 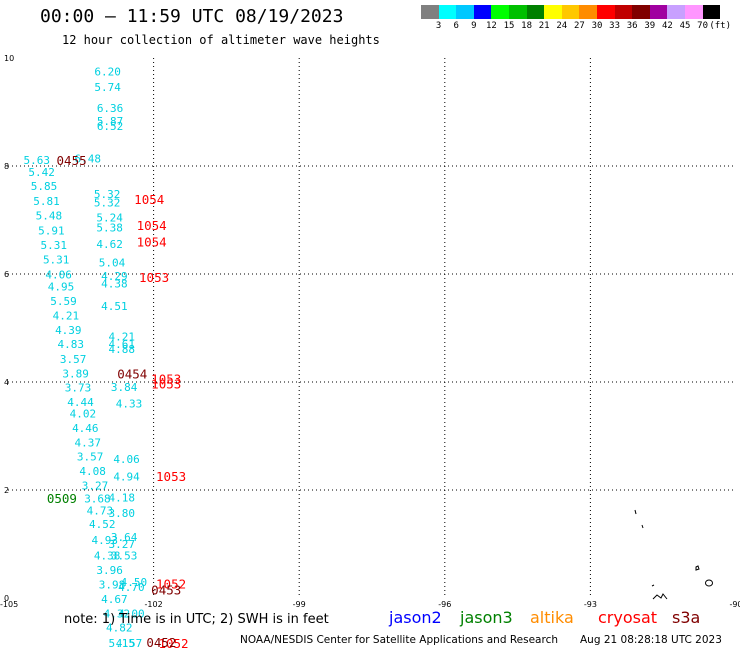 What do you see at coordinates (107, 72) in the screenshot?
I see `wave-height-value: 6.20` at bounding box center [107, 72].